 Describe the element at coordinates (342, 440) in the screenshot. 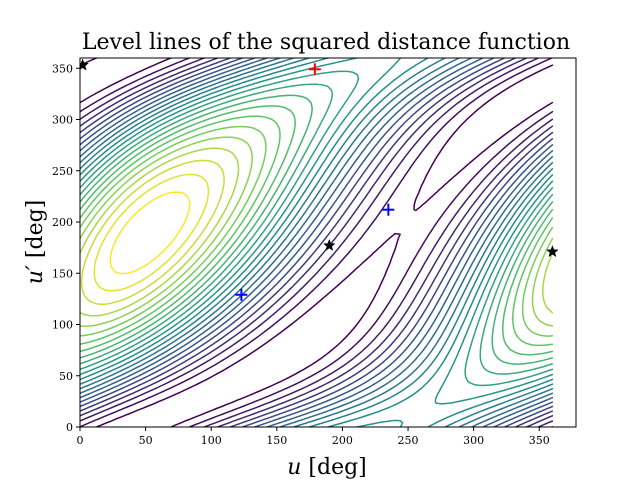

I see `x-tick-label: 200` at that location.